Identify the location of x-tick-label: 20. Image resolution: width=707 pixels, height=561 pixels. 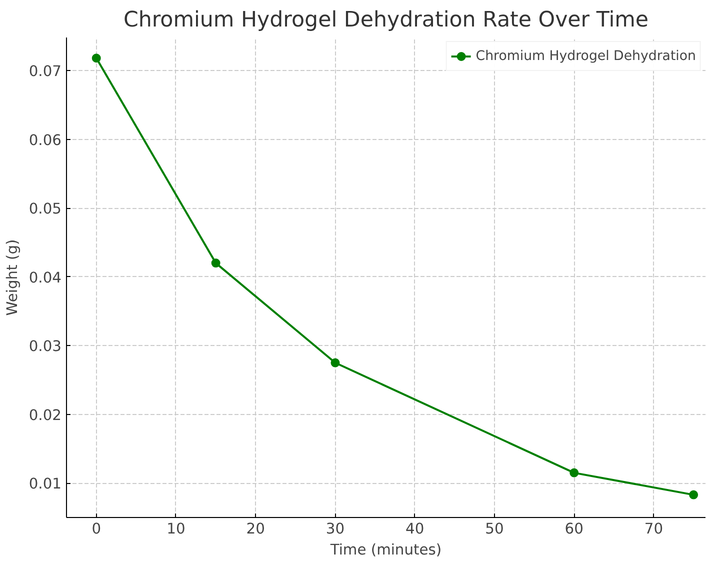
(255, 529).